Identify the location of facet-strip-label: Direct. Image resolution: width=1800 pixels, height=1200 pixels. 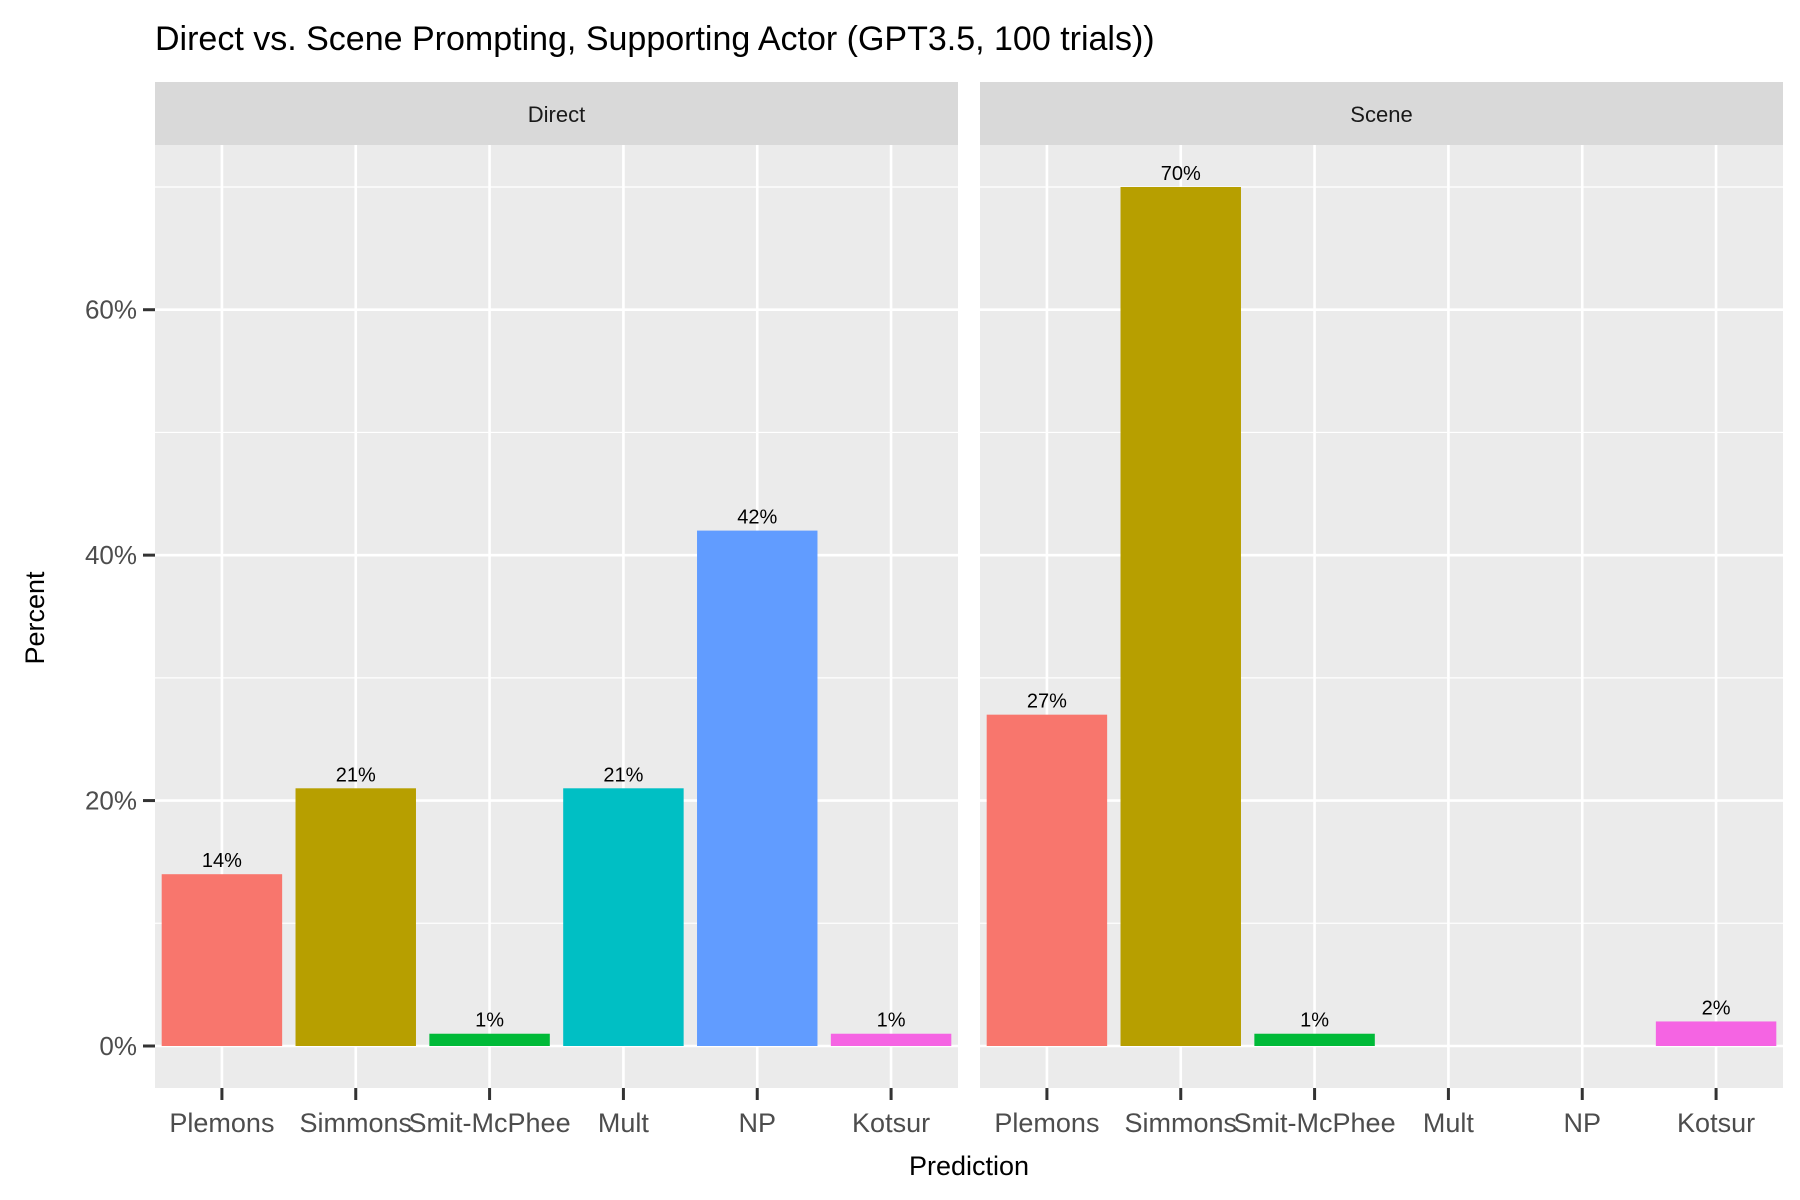
(556, 114).